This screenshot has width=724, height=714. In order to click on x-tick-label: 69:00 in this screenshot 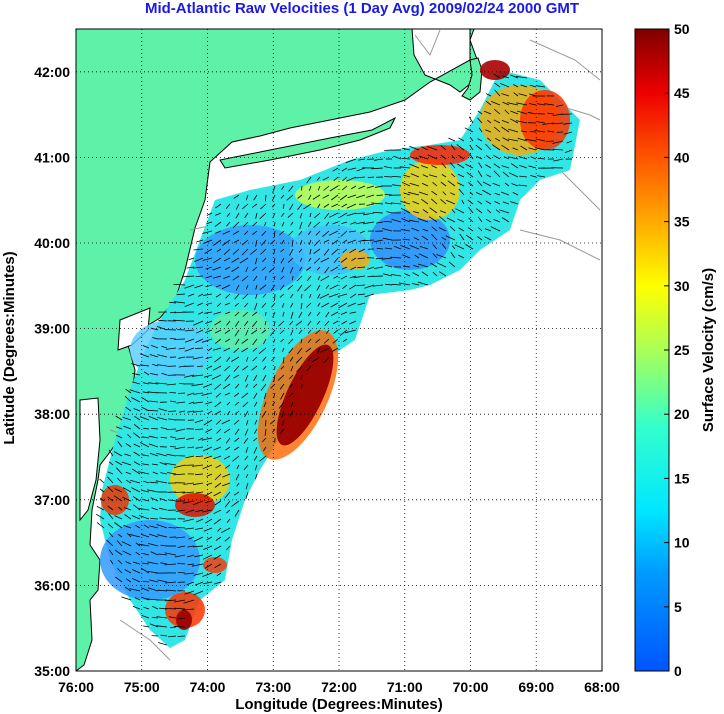, I will do `click(536, 687)`.